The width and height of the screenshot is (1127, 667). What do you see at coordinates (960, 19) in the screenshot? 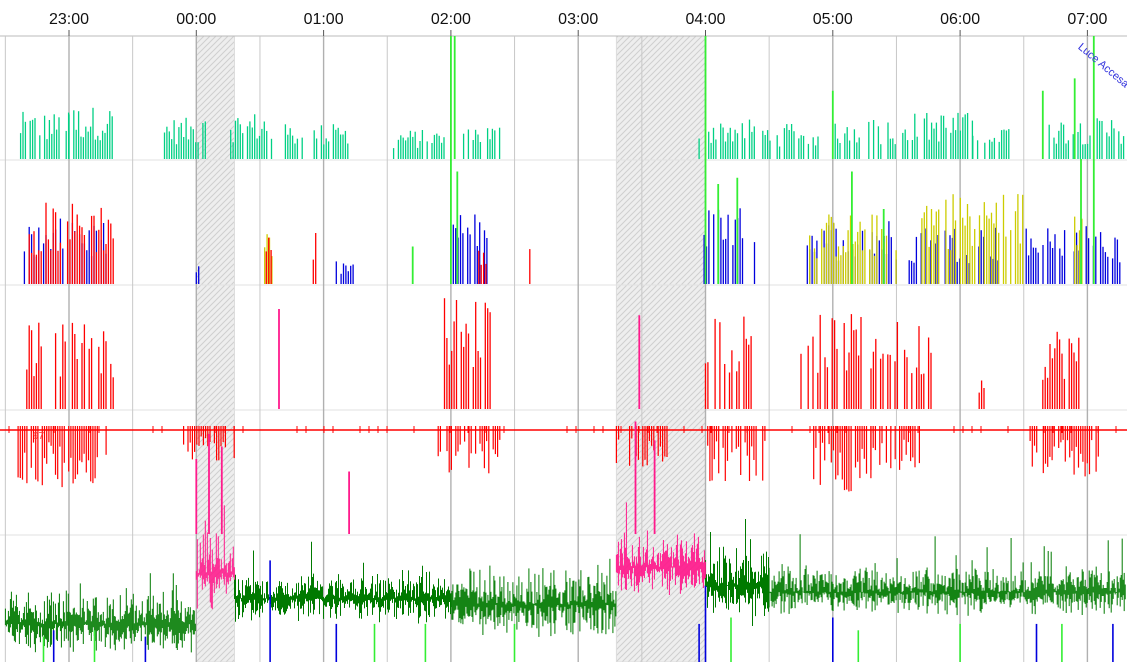
I see `x-tick-label: 06:00` at bounding box center [960, 19].